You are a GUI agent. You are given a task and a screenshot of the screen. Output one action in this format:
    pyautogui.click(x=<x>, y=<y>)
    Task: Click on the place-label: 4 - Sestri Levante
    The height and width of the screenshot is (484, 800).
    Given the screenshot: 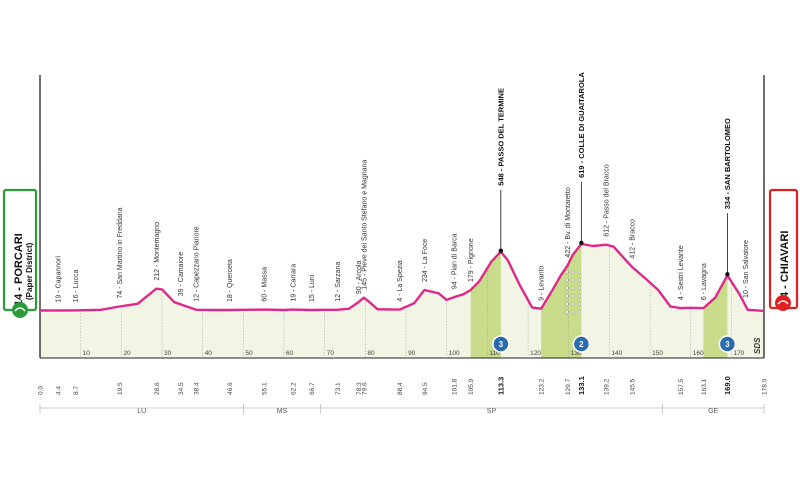 What is the action you would take?
    pyautogui.click(x=681, y=272)
    